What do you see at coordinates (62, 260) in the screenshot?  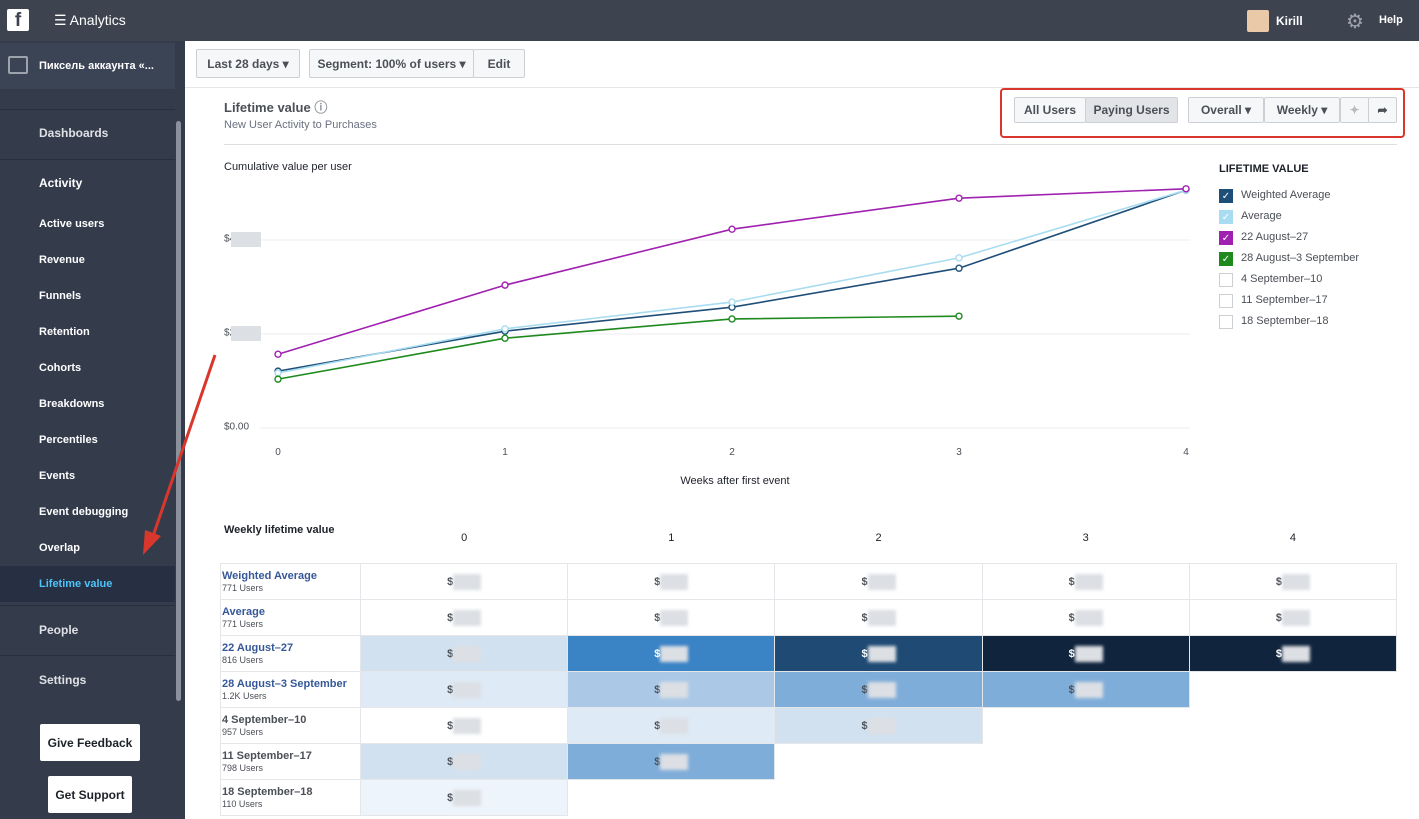 I see `nav-item: Revenue` at bounding box center [62, 260].